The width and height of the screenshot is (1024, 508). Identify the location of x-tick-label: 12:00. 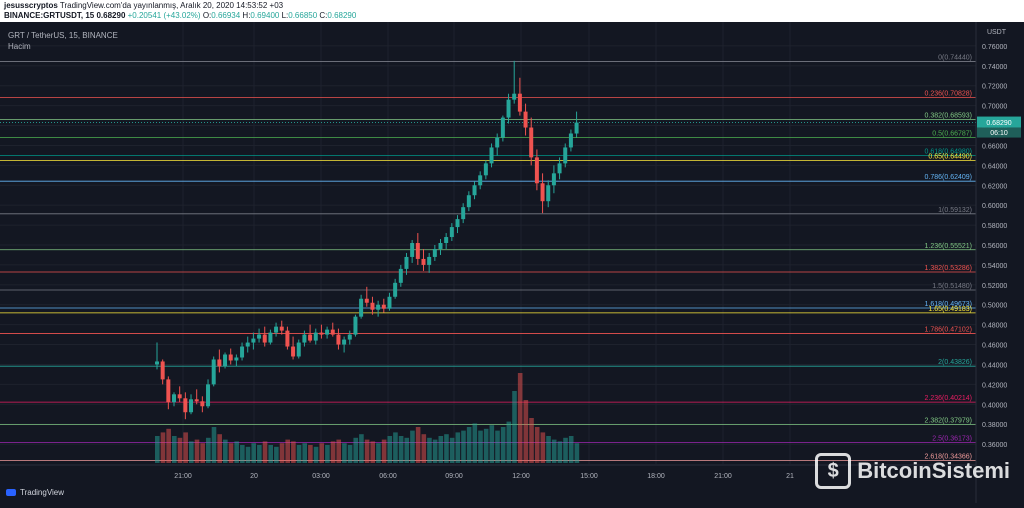
(521, 476).